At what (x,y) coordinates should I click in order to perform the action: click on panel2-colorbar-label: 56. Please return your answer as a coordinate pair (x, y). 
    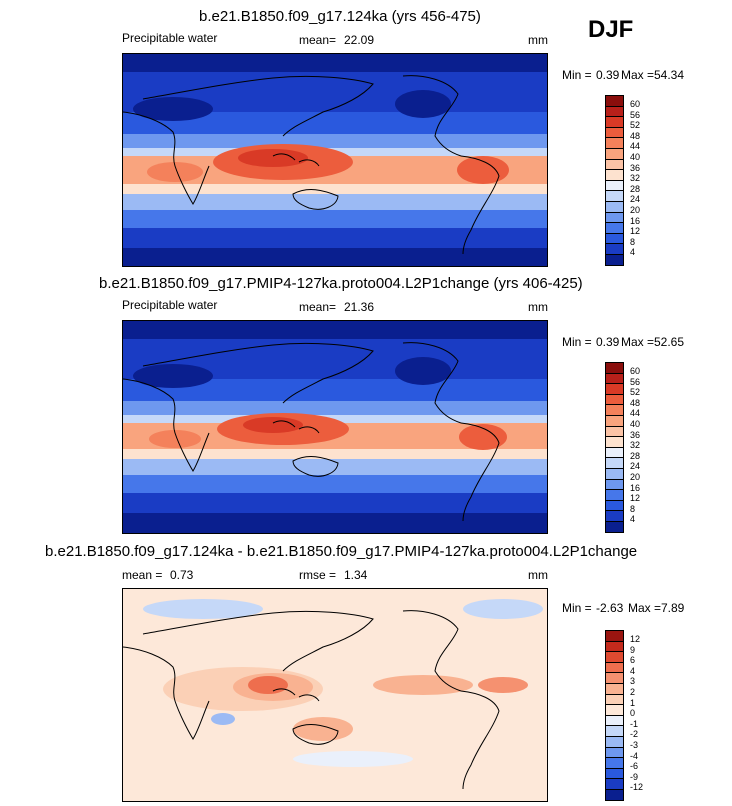
    Looking at the image, I should click on (635, 381).